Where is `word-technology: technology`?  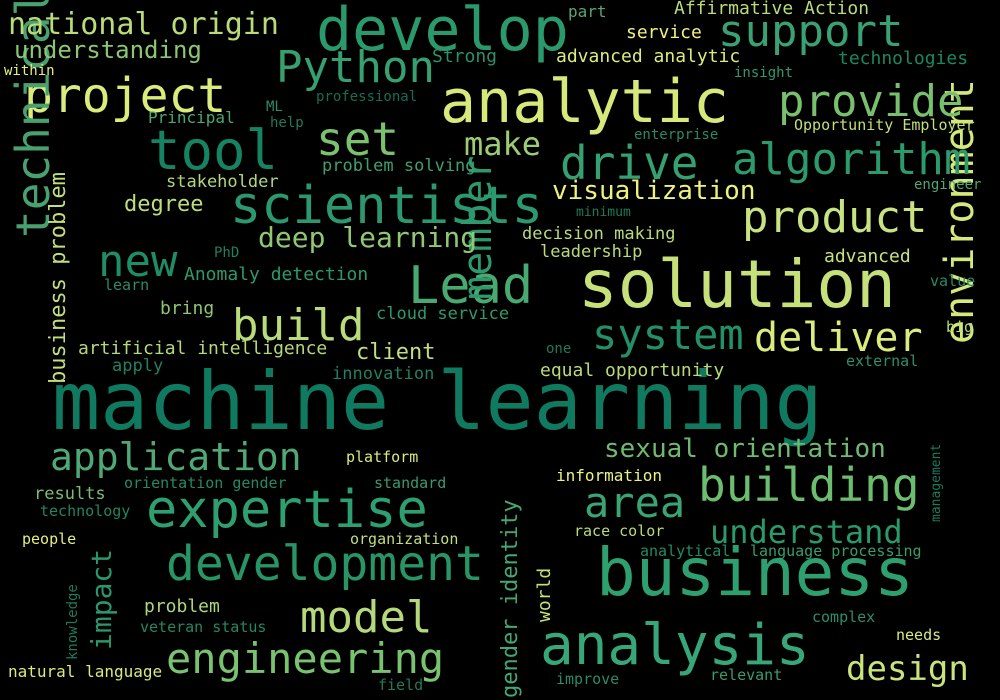
word-technology: technology is located at coordinates (85, 511).